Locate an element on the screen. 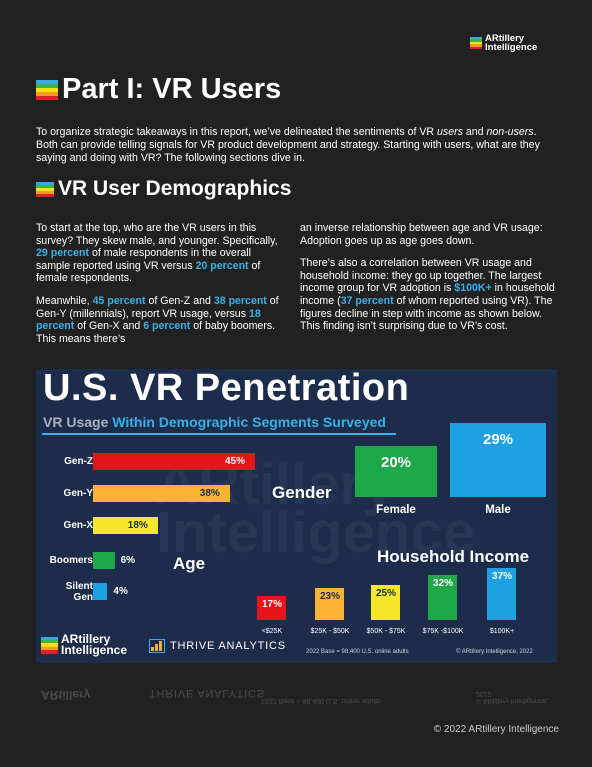  age-bar-label: Gen-X is located at coordinates (68, 525).